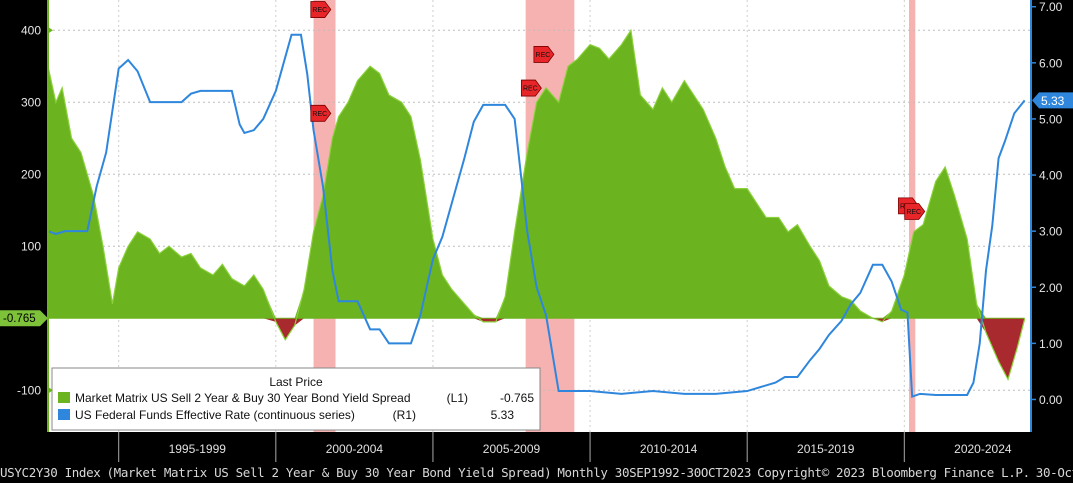  What do you see at coordinates (1051, 119) in the screenshot?
I see `right-tick-label: 5.00` at bounding box center [1051, 119].